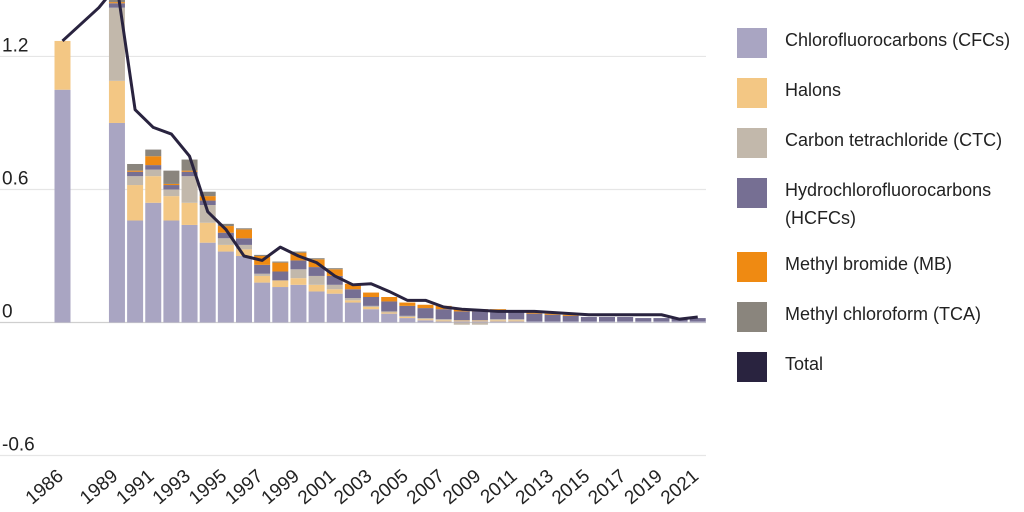 The height and width of the screenshot is (512, 1024). What do you see at coordinates (136, 487) in the screenshot?
I see `x-tick-label: 1991` at bounding box center [136, 487].